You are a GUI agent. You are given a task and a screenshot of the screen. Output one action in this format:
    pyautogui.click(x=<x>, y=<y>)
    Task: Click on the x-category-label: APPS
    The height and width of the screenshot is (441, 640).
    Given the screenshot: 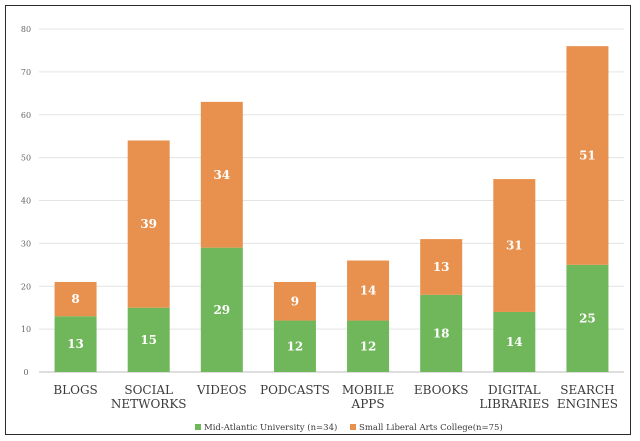 What is the action you would take?
    pyautogui.click(x=368, y=404)
    